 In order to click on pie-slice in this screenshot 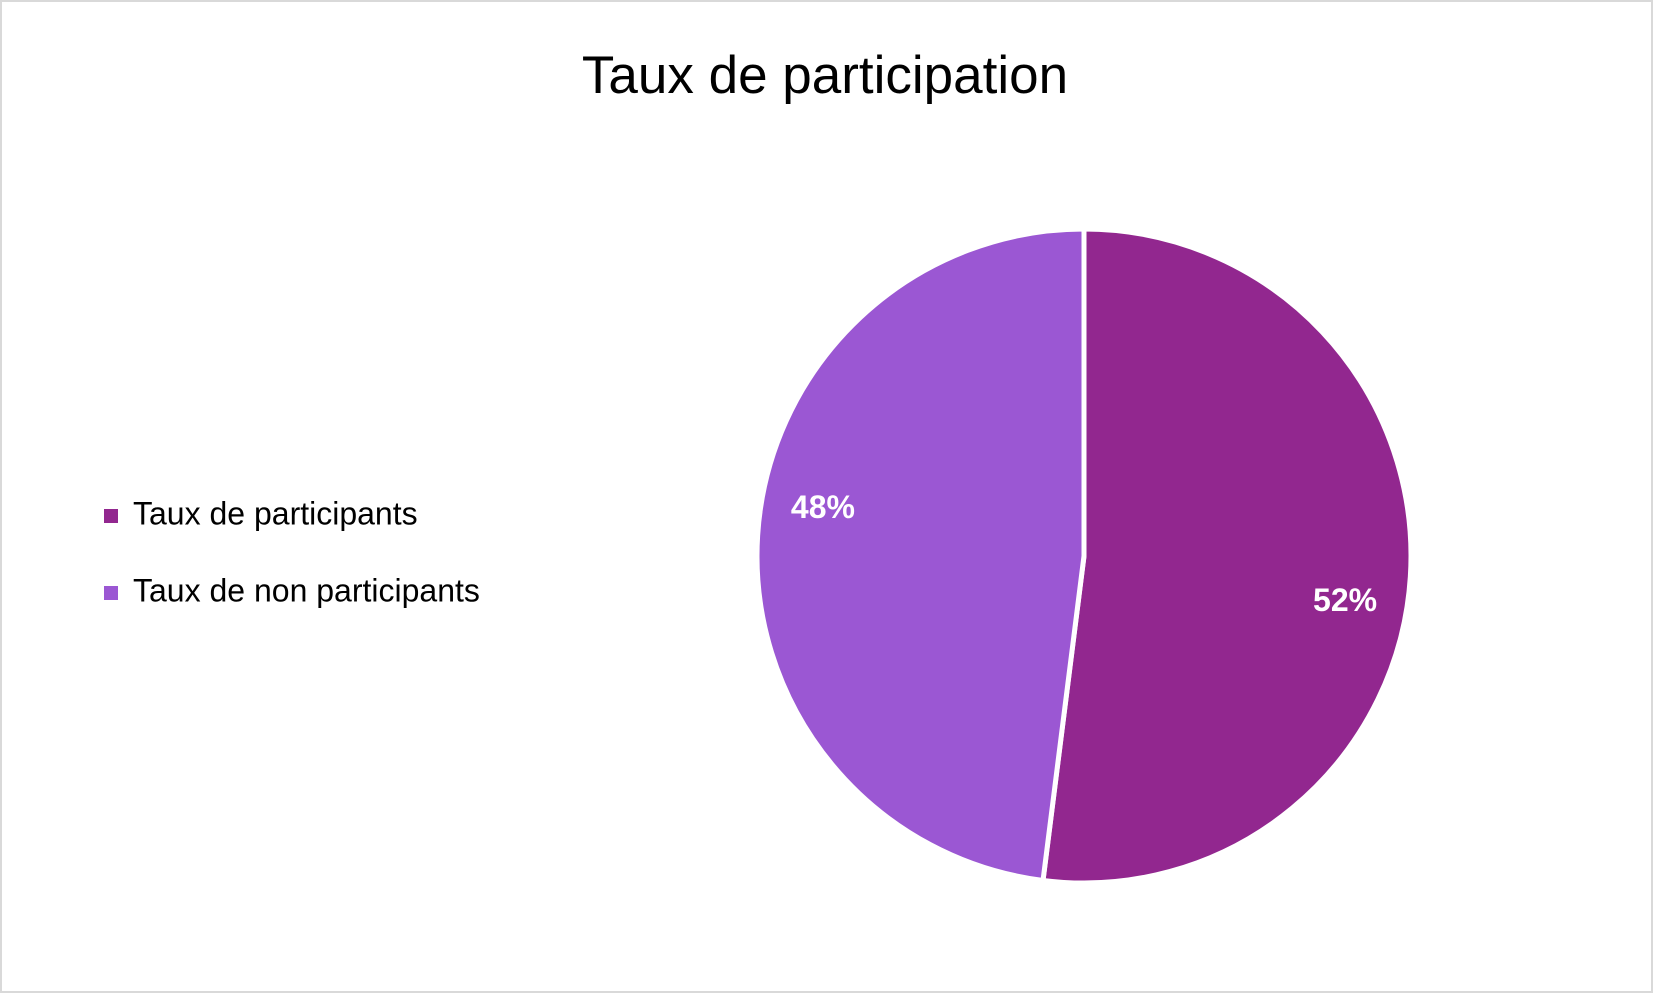, I will do `click(920, 554)`.